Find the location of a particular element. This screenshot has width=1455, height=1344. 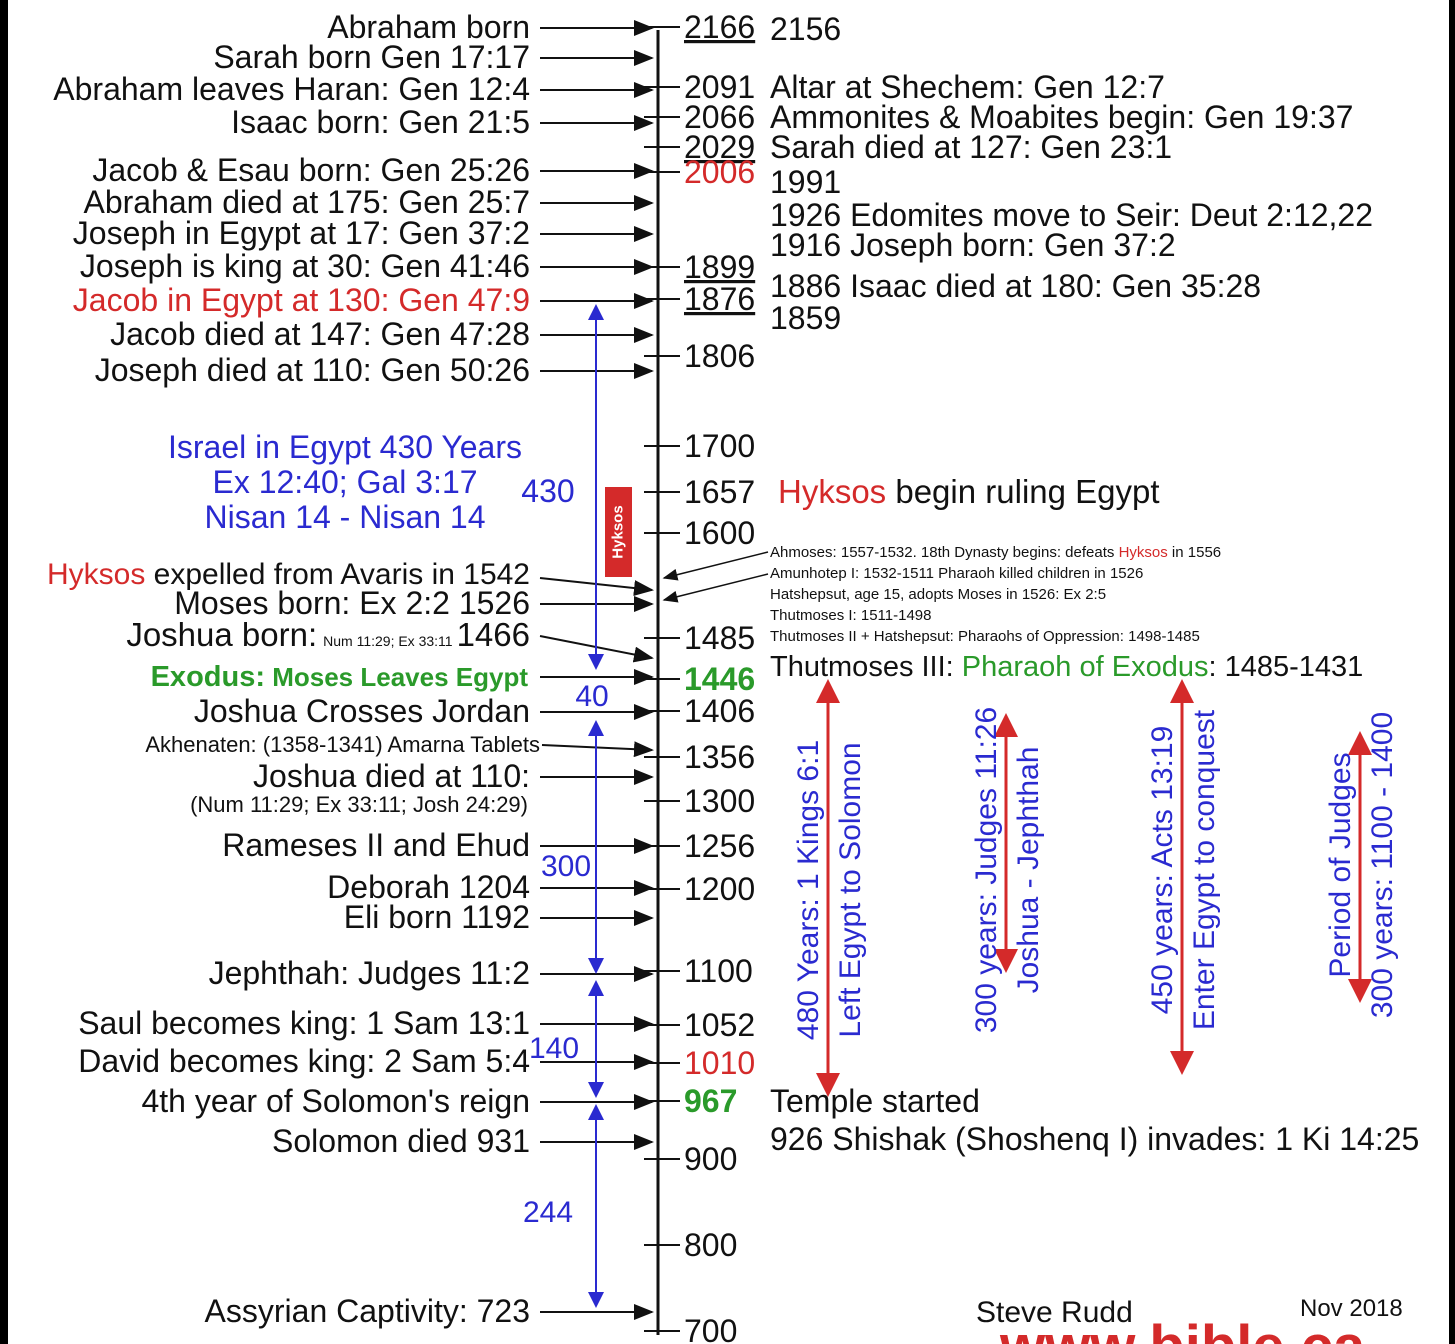

span-label-300: 300 is located at coordinates (566, 866).